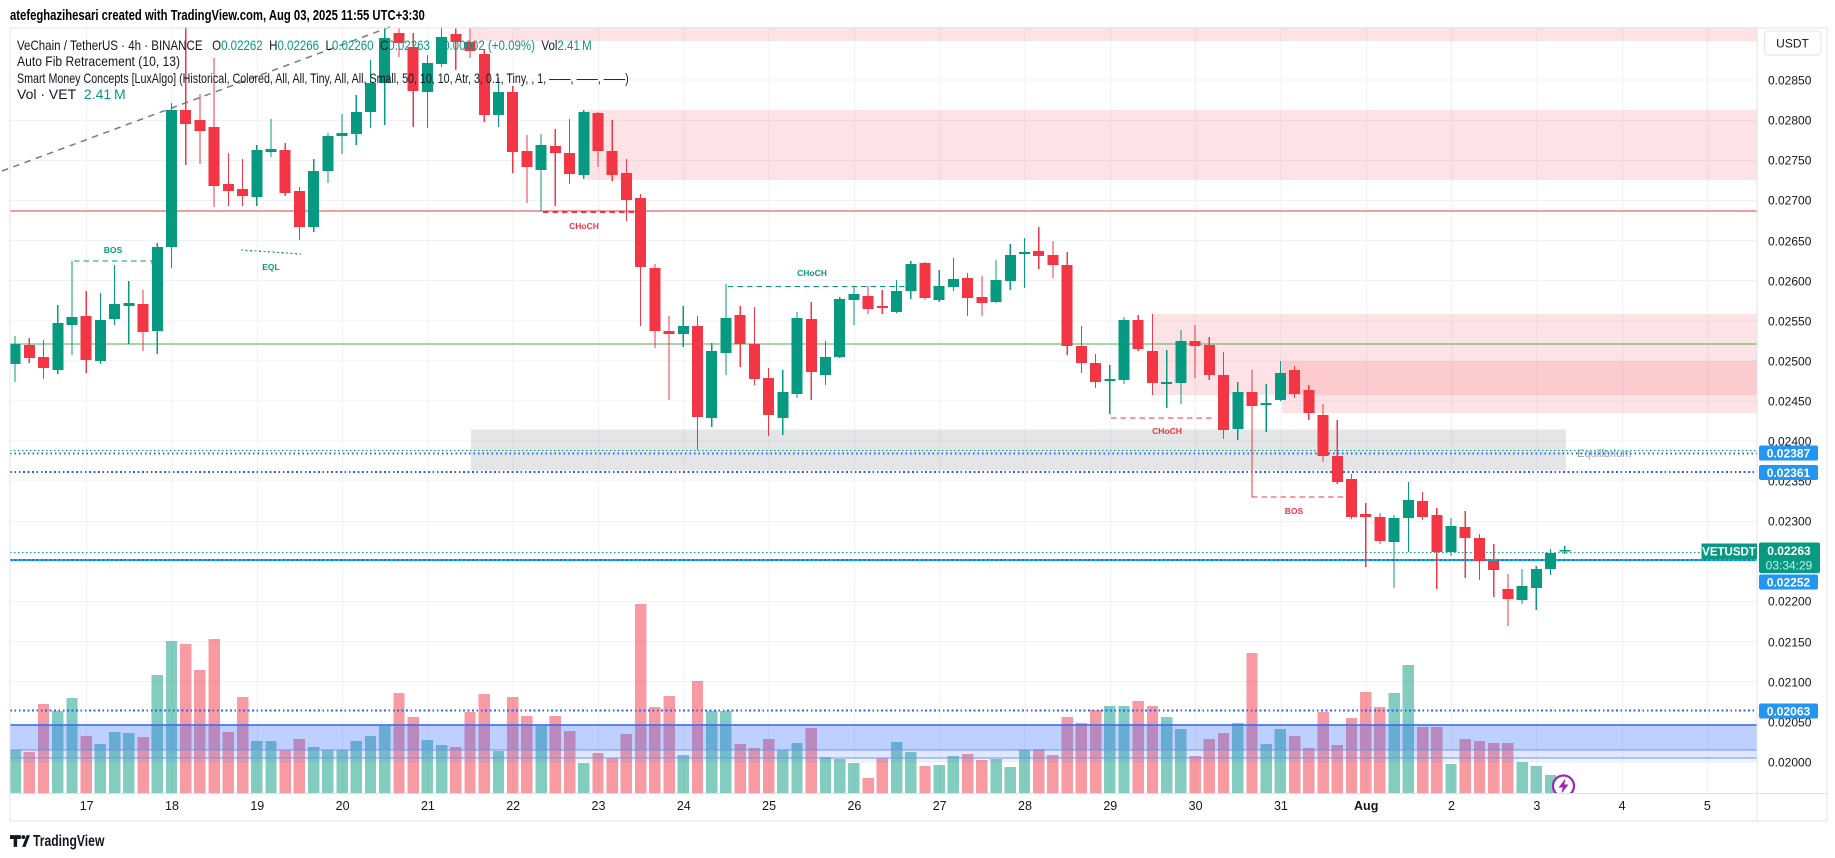 The width and height of the screenshot is (1835, 858). I want to click on svg-text: 30, so click(1196, 806).